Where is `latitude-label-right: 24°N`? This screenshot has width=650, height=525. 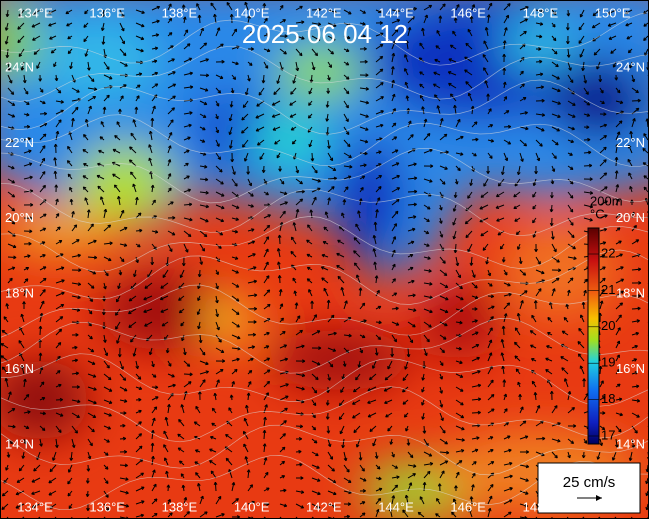 latitude-label-right: 24°N is located at coordinates (630, 66).